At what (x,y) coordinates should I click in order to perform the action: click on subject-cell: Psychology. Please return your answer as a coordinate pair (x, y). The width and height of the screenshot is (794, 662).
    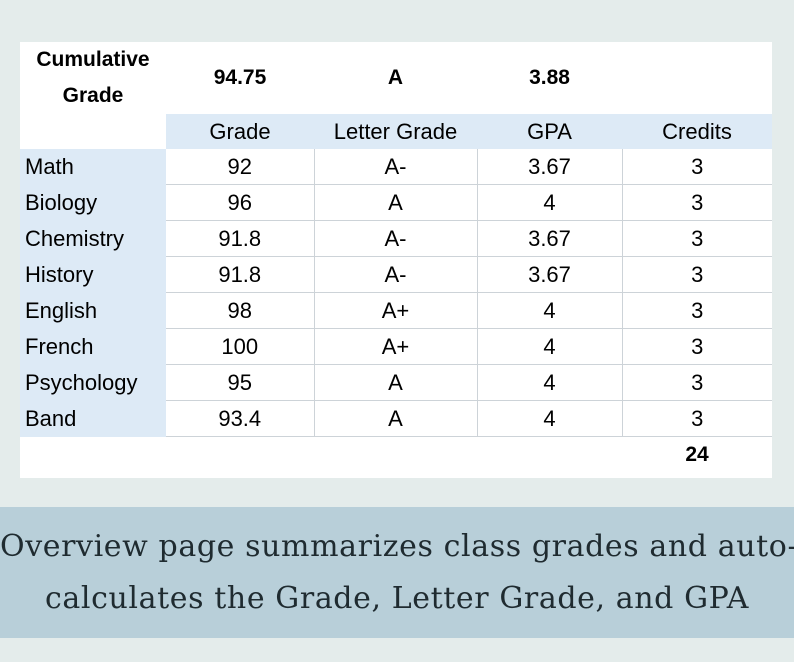
    Looking at the image, I should click on (93, 382).